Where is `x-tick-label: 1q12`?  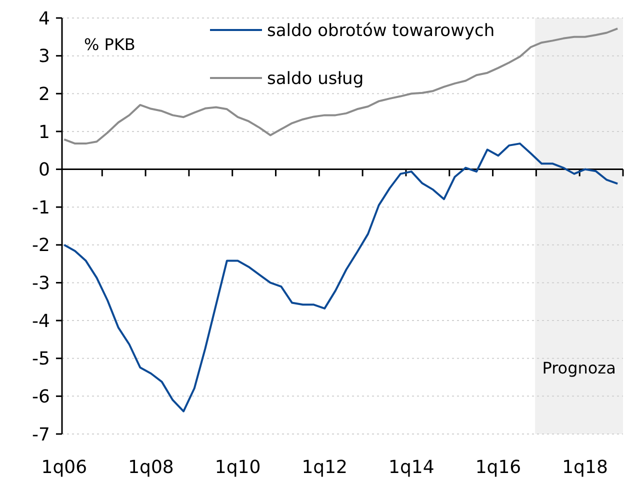
x-tick-label: 1q12 is located at coordinates (325, 467).